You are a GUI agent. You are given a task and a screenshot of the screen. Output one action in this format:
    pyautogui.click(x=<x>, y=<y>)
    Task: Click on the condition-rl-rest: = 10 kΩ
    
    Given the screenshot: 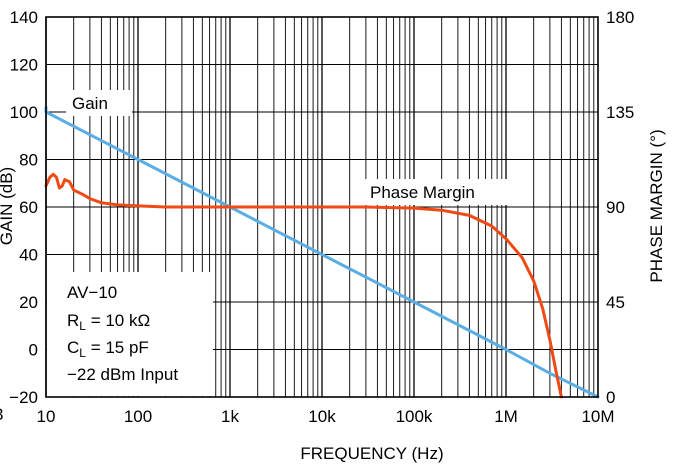 What is the action you would take?
    pyautogui.click(x=118, y=320)
    